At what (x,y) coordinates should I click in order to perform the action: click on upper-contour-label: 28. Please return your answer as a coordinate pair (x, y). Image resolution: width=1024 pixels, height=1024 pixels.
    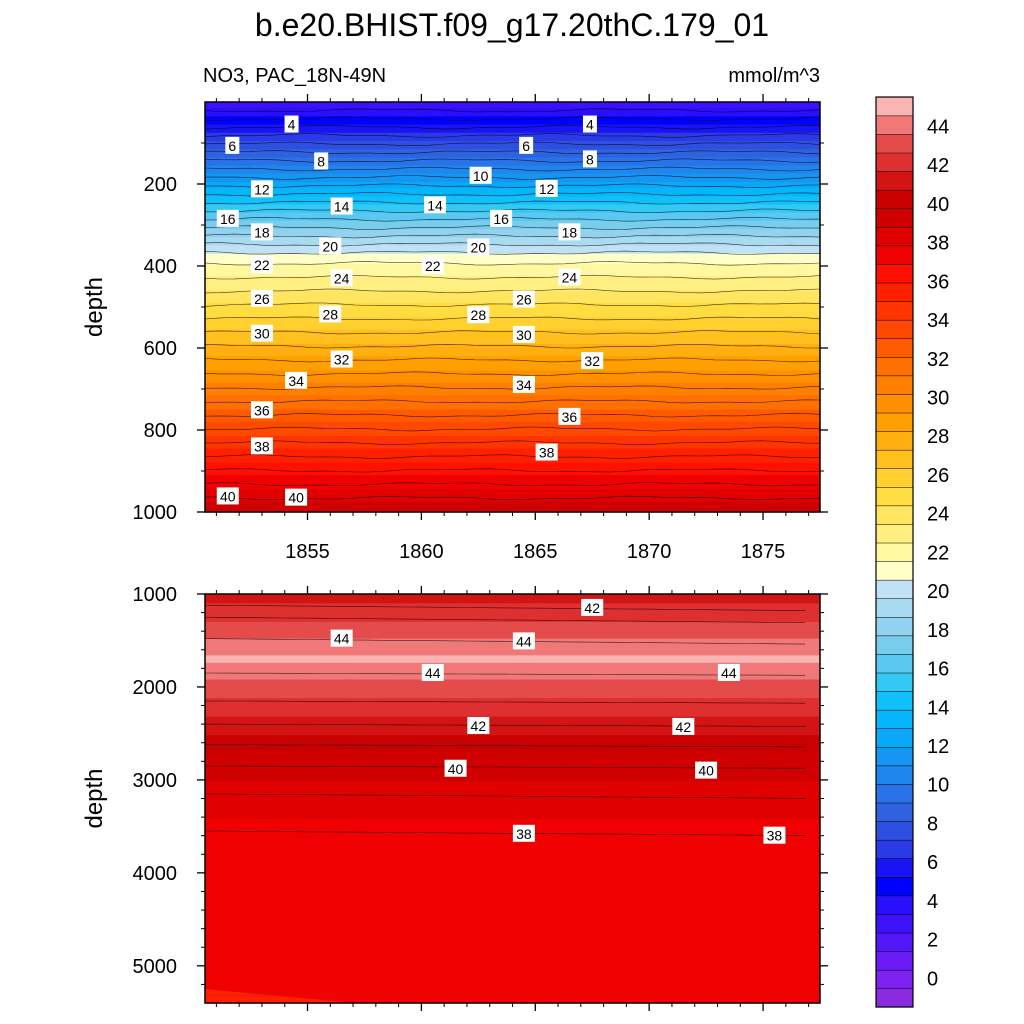
    Looking at the image, I should click on (479, 315).